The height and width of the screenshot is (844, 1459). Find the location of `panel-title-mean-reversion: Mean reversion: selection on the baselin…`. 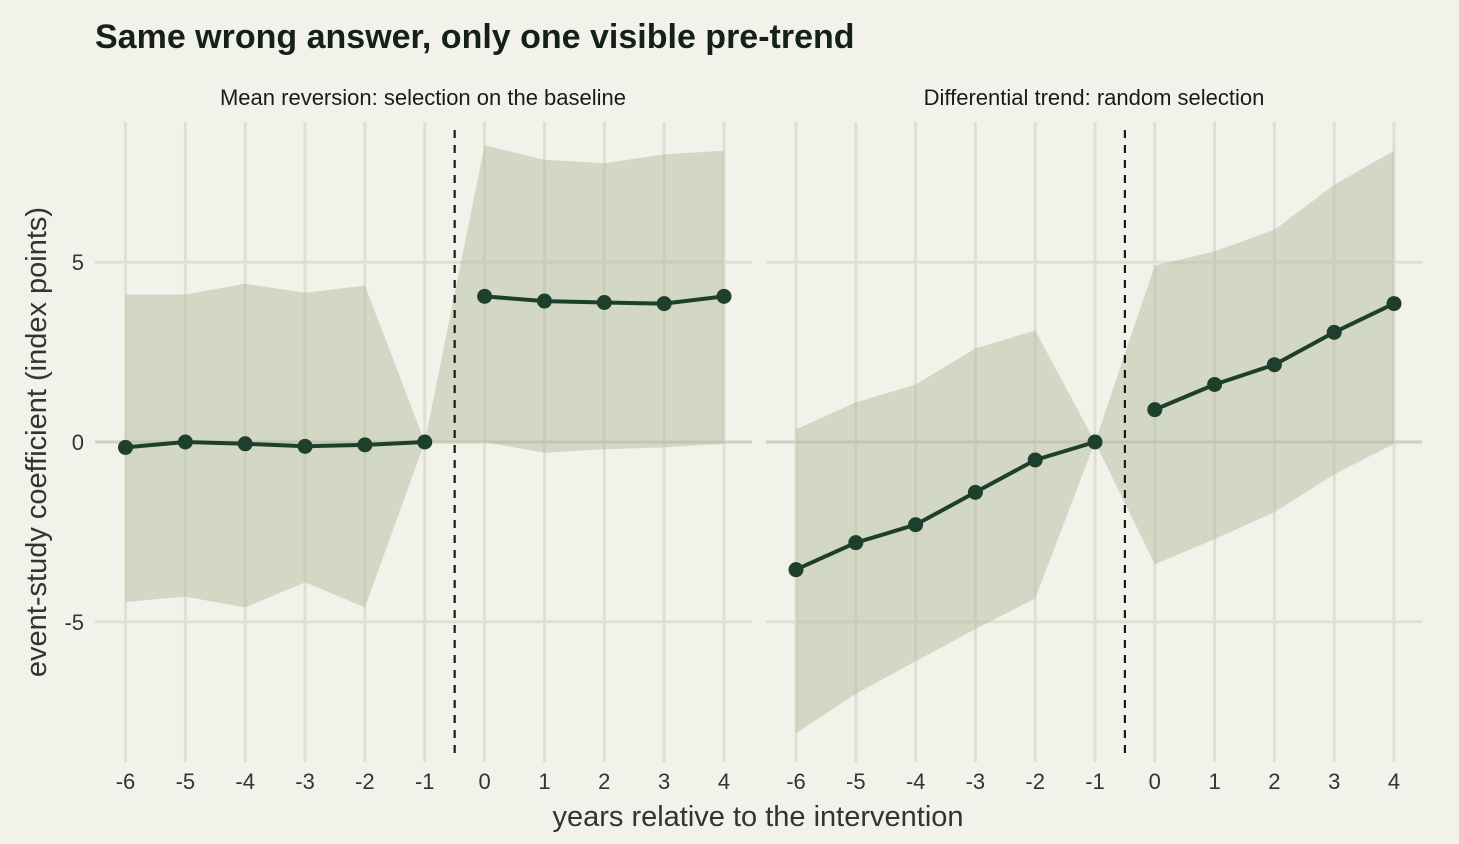

panel-title-mean-reversion: Mean reversion: selection on the baselin… is located at coordinates (423, 97).